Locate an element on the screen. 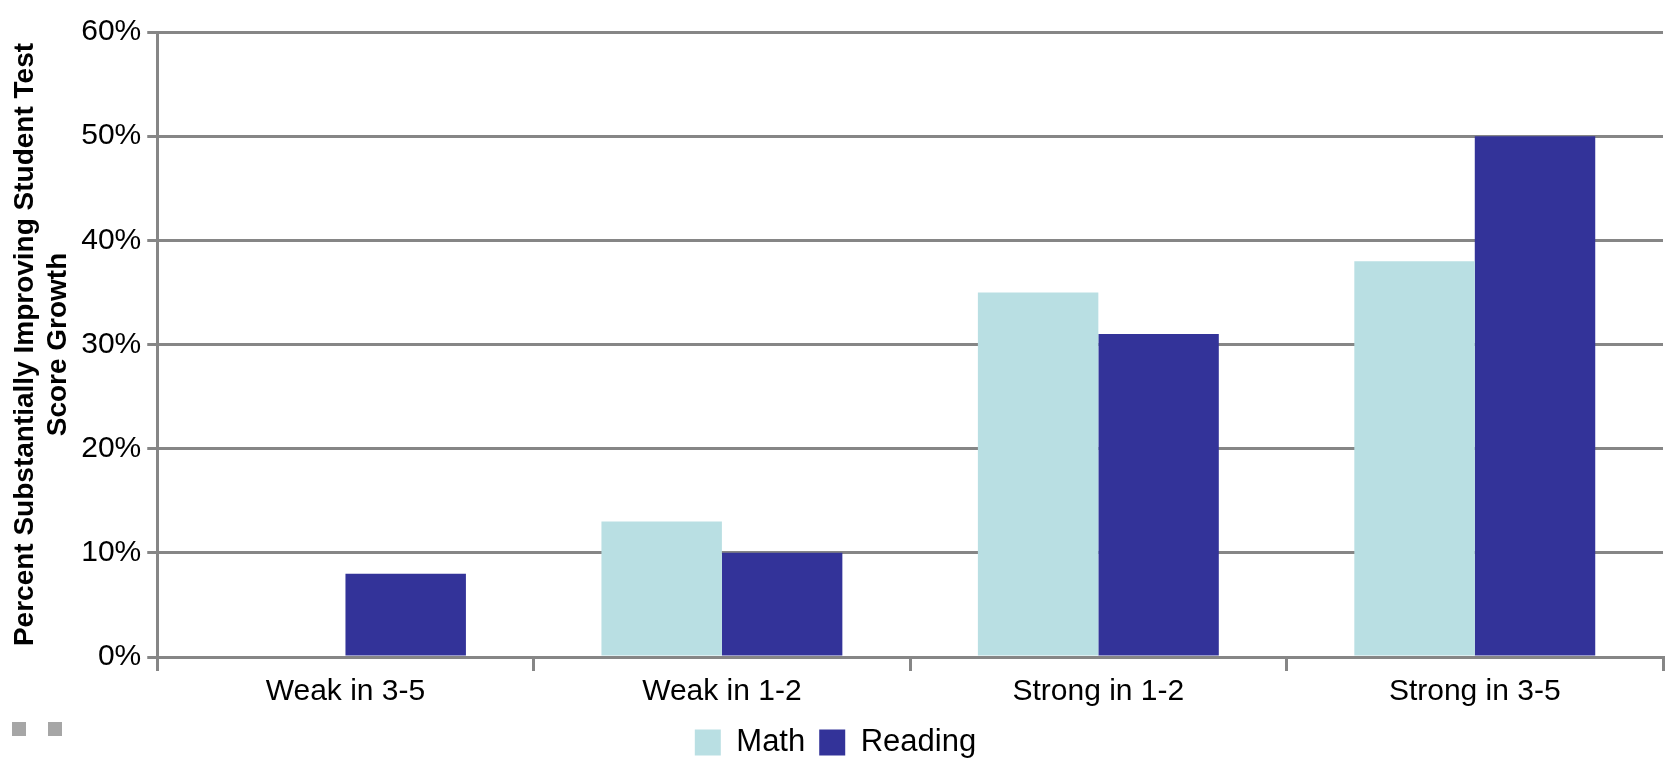  y-tick-label: 60% is located at coordinates (111, 30).